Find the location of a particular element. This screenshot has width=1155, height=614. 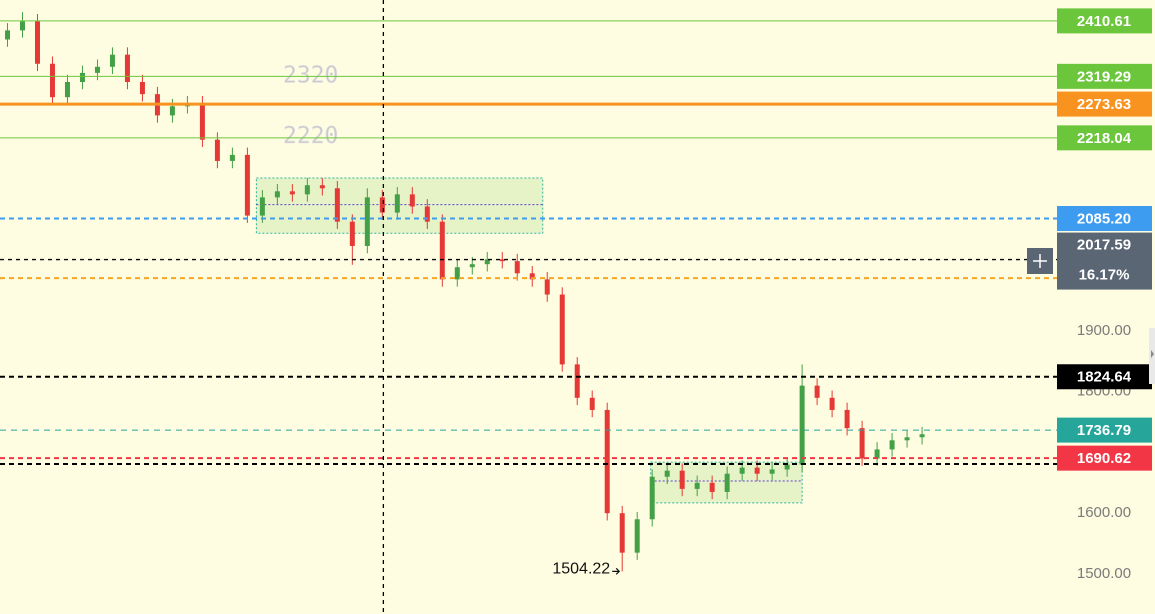

add-button is located at coordinates (1040, 261).